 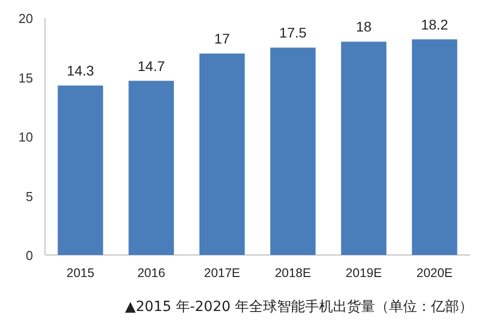 I want to click on y-tick-label: 0, so click(x=29, y=255).